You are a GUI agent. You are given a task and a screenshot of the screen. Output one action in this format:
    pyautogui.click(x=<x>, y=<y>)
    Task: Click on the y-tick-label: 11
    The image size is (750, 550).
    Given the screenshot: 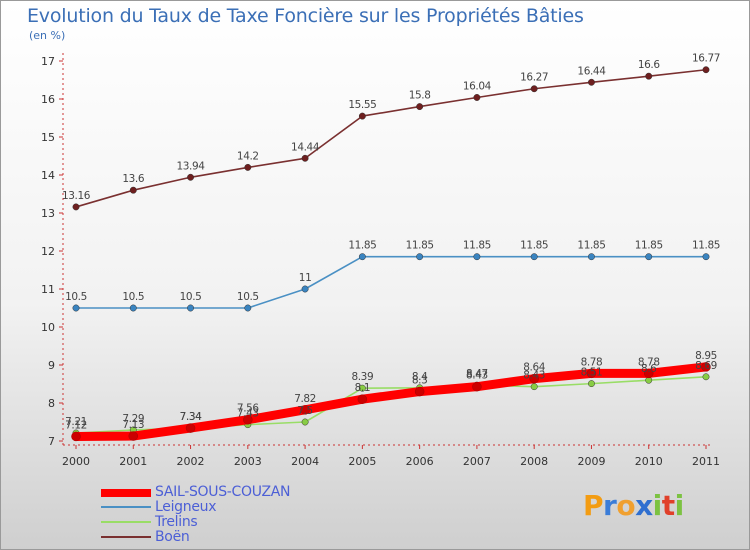 What is the action you would take?
    pyautogui.click(x=48, y=289)
    